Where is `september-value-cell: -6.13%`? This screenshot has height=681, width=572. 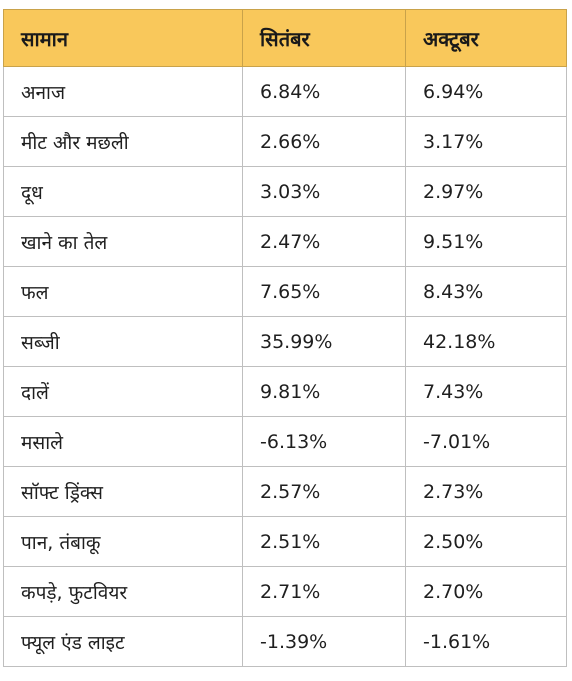 september-value-cell: -6.13% is located at coordinates (324, 441).